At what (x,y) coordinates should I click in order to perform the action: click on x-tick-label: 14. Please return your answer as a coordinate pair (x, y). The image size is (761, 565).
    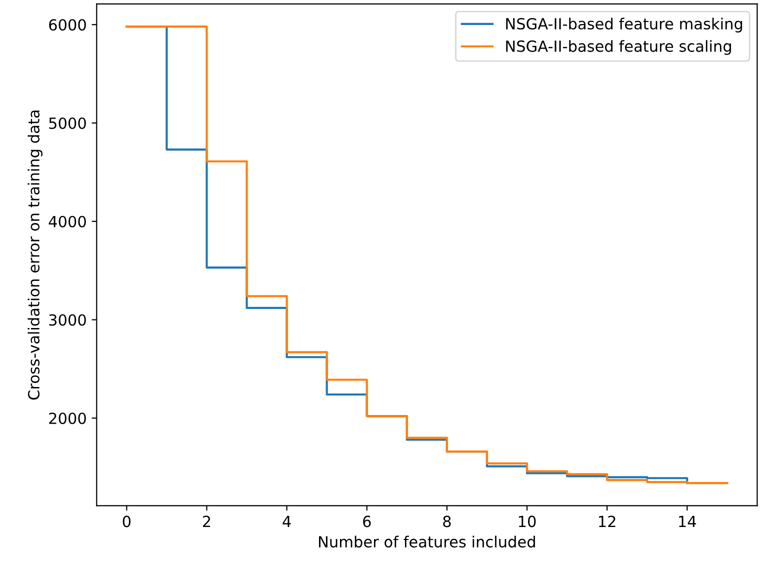
    Looking at the image, I should click on (687, 522).